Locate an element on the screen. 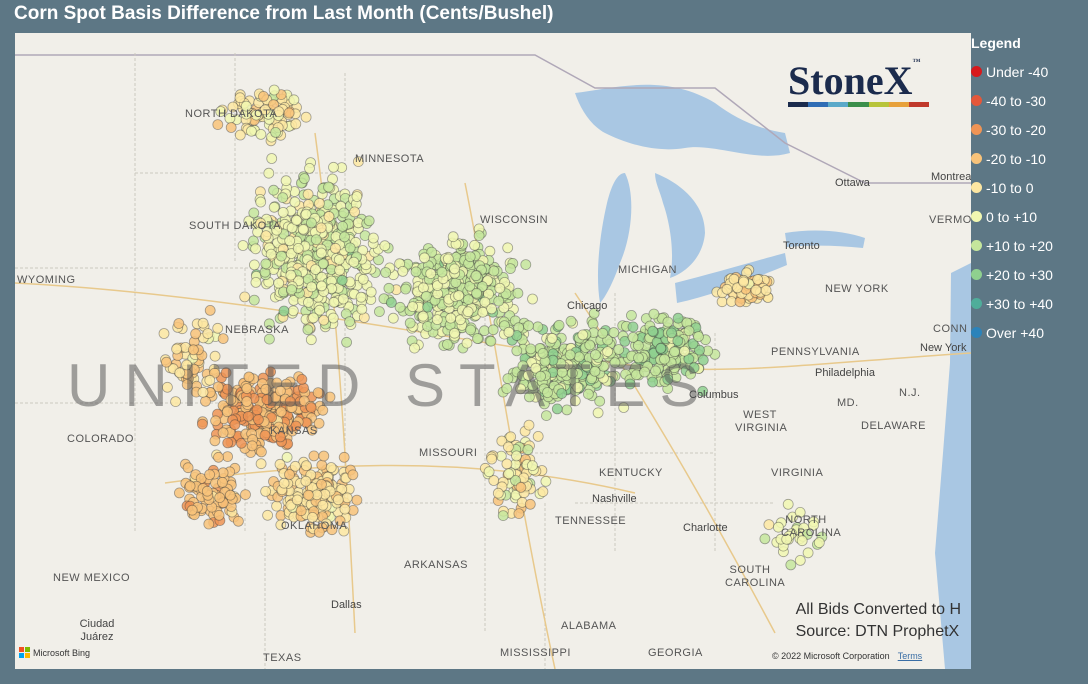  legend-item: -40 to -30 is located at coordinates (1028, 100).